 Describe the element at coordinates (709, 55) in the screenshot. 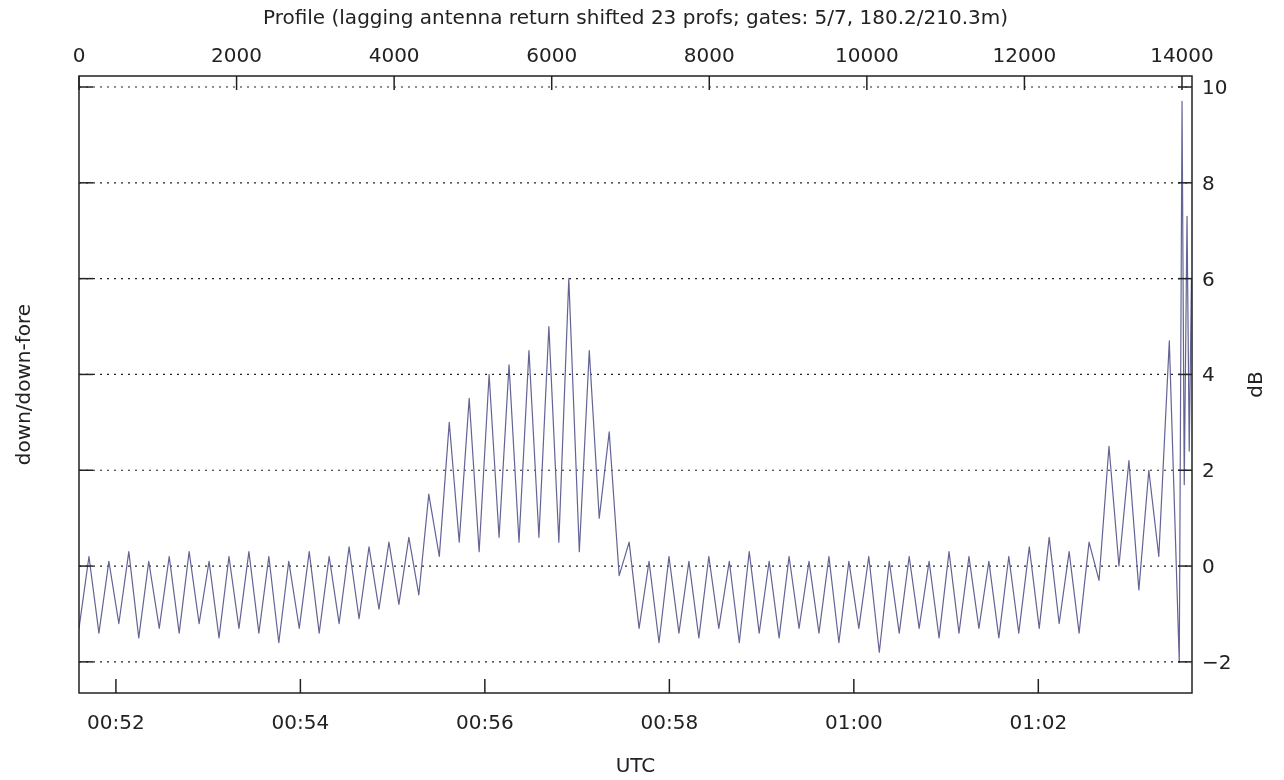

I see `x2-tick-label: 8000` at that location.